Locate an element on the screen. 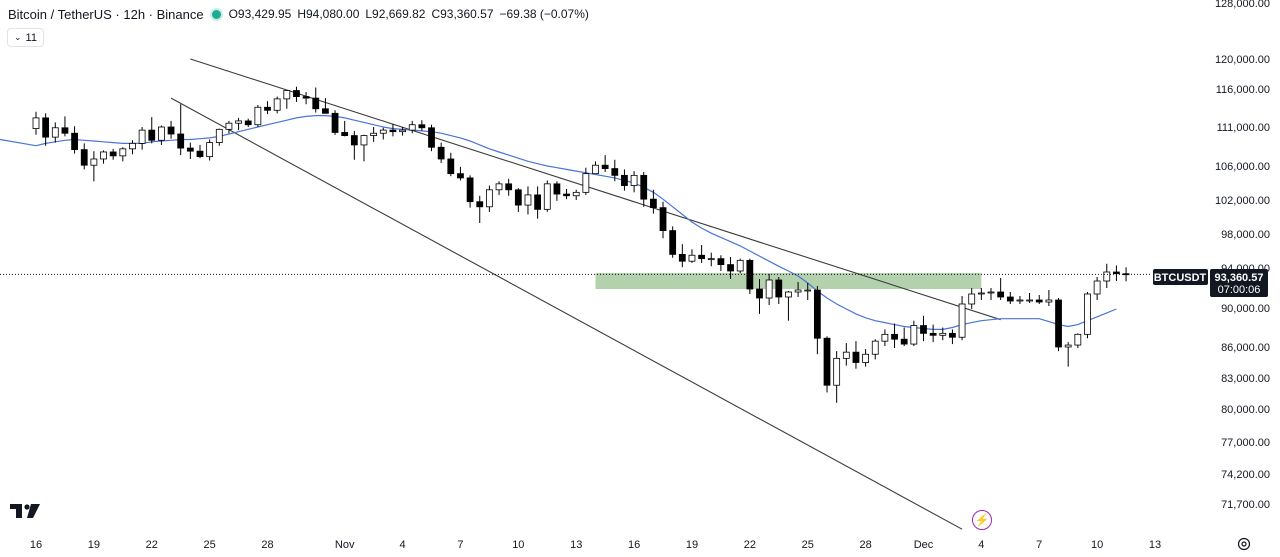 The width and height of the screenshot is (1280, 557). lightning-icon: ⚡ is located at coordinates (982, 520).